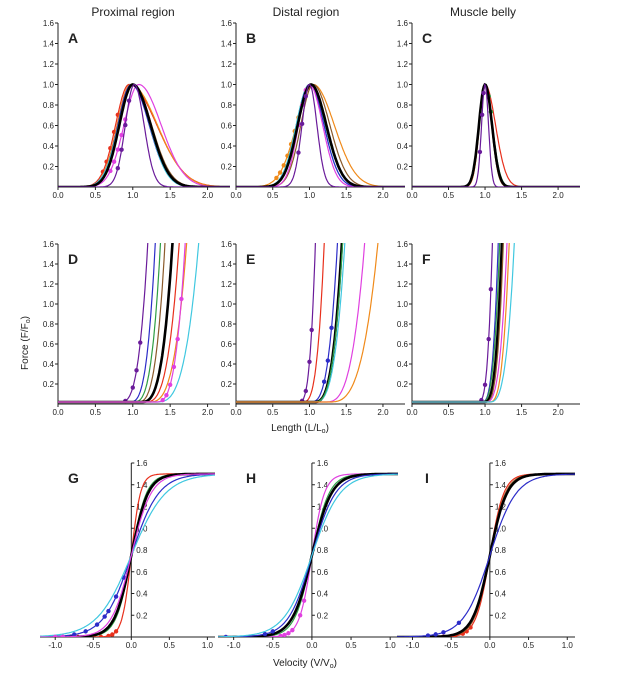 The width and height of the screenshot is (626, 678). I want to click on panel-label-h: H, so click(251, 478).